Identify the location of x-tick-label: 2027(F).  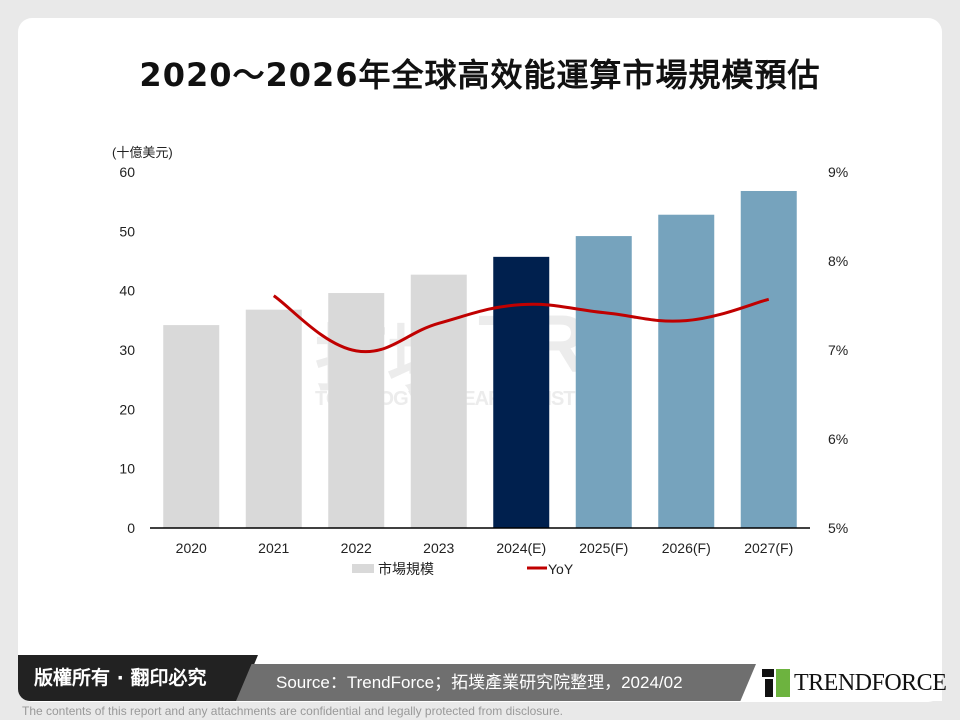
(768, 548).